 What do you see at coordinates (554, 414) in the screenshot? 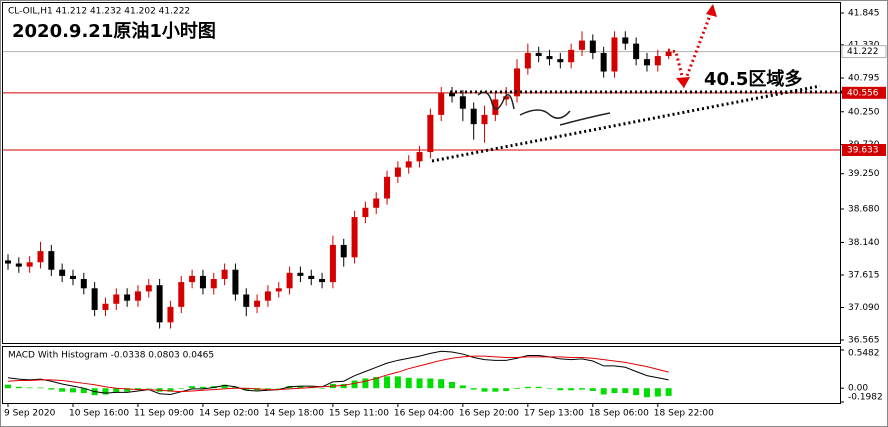
I see `x-tick-label: 17 Sep 13:00` at bounding box center [554, 414].